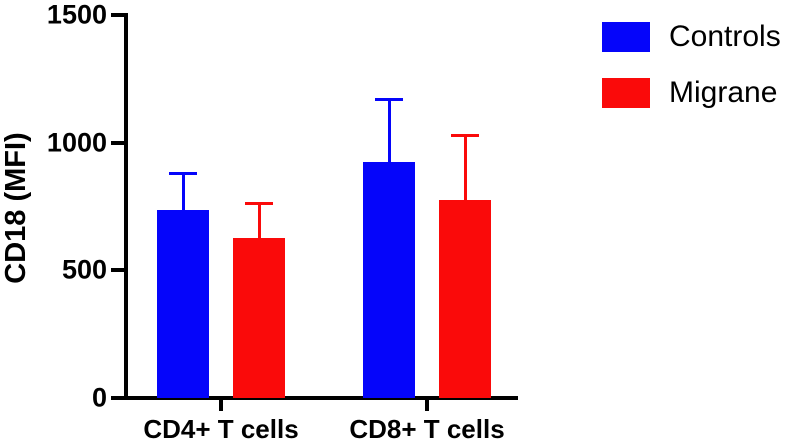 This screenshot has width=786, height=447. Describe the element at coordinates (723, 92) in the screenshot. I see `legend-label-migrane: Migrane` at that location.